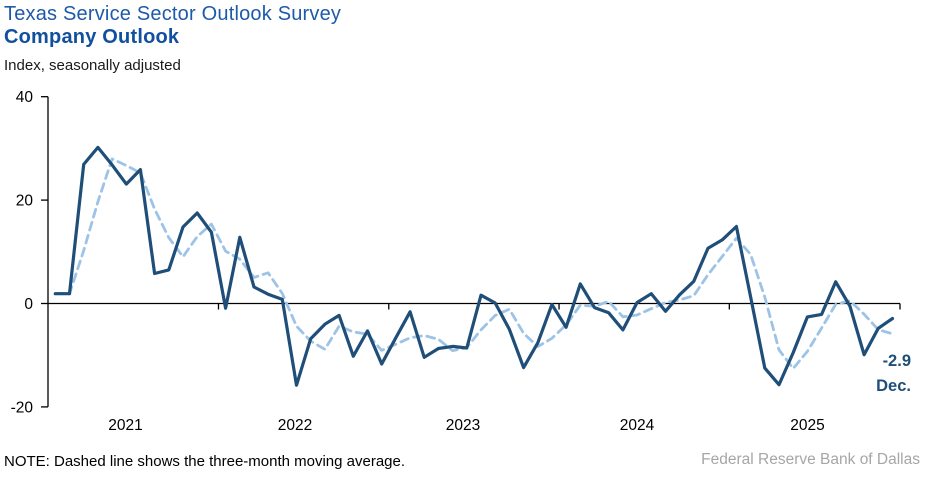  I want to click on x-axis-year-label: 2023, so click(463, 425).